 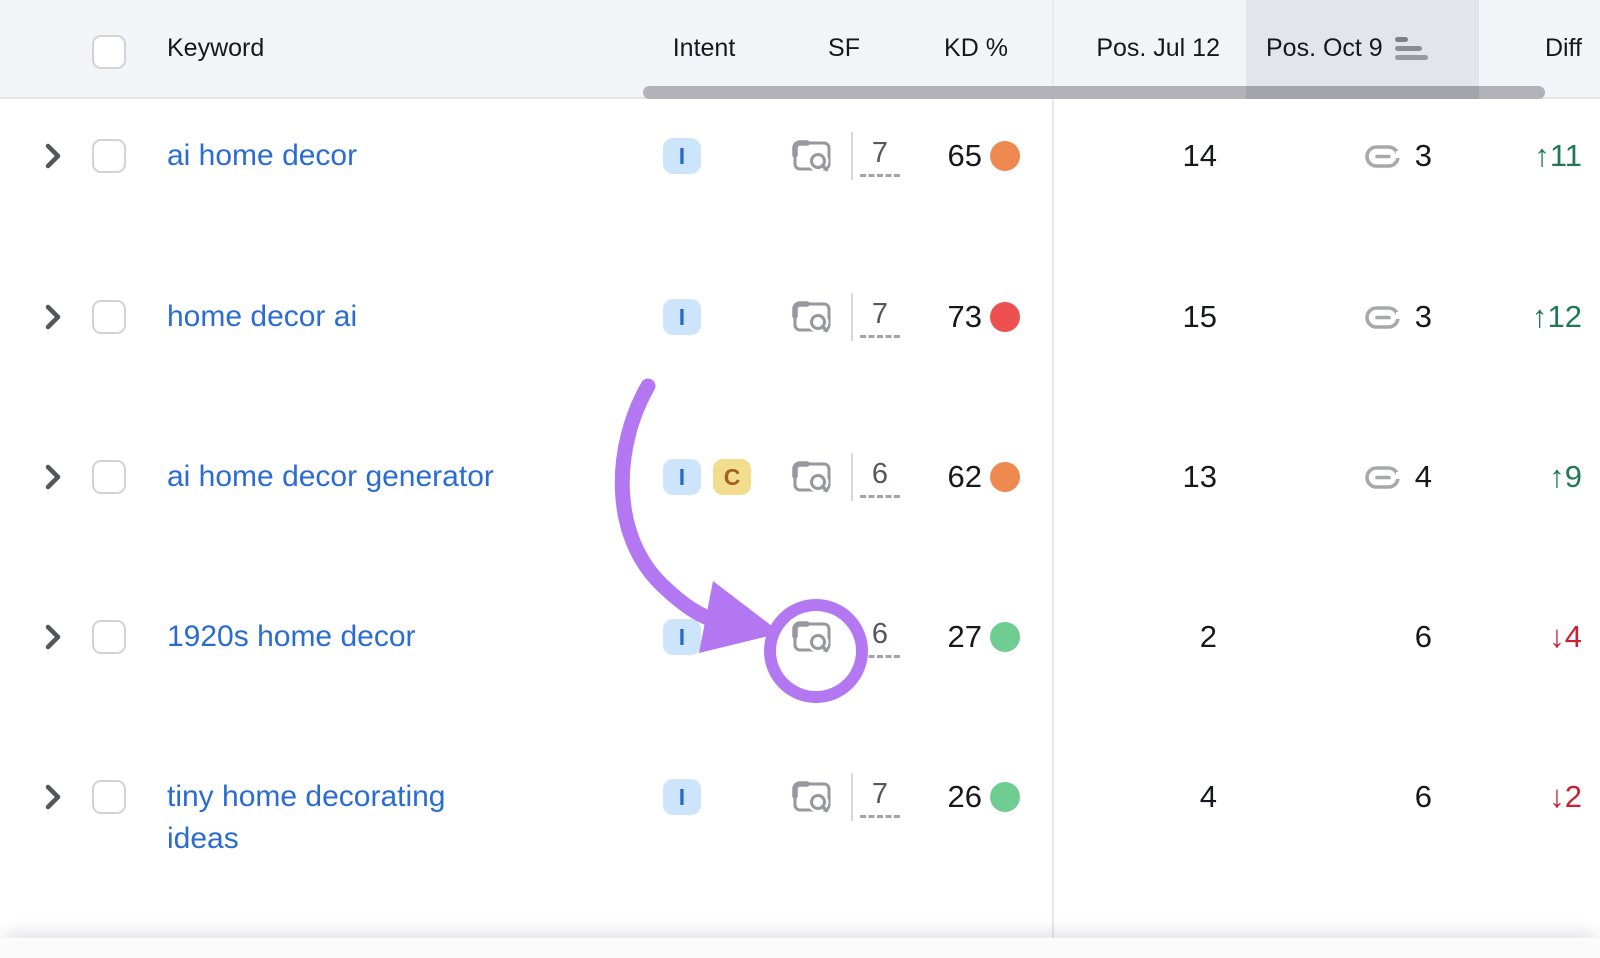 I want to click on kd-value: 65, so click(x=964, y=155).